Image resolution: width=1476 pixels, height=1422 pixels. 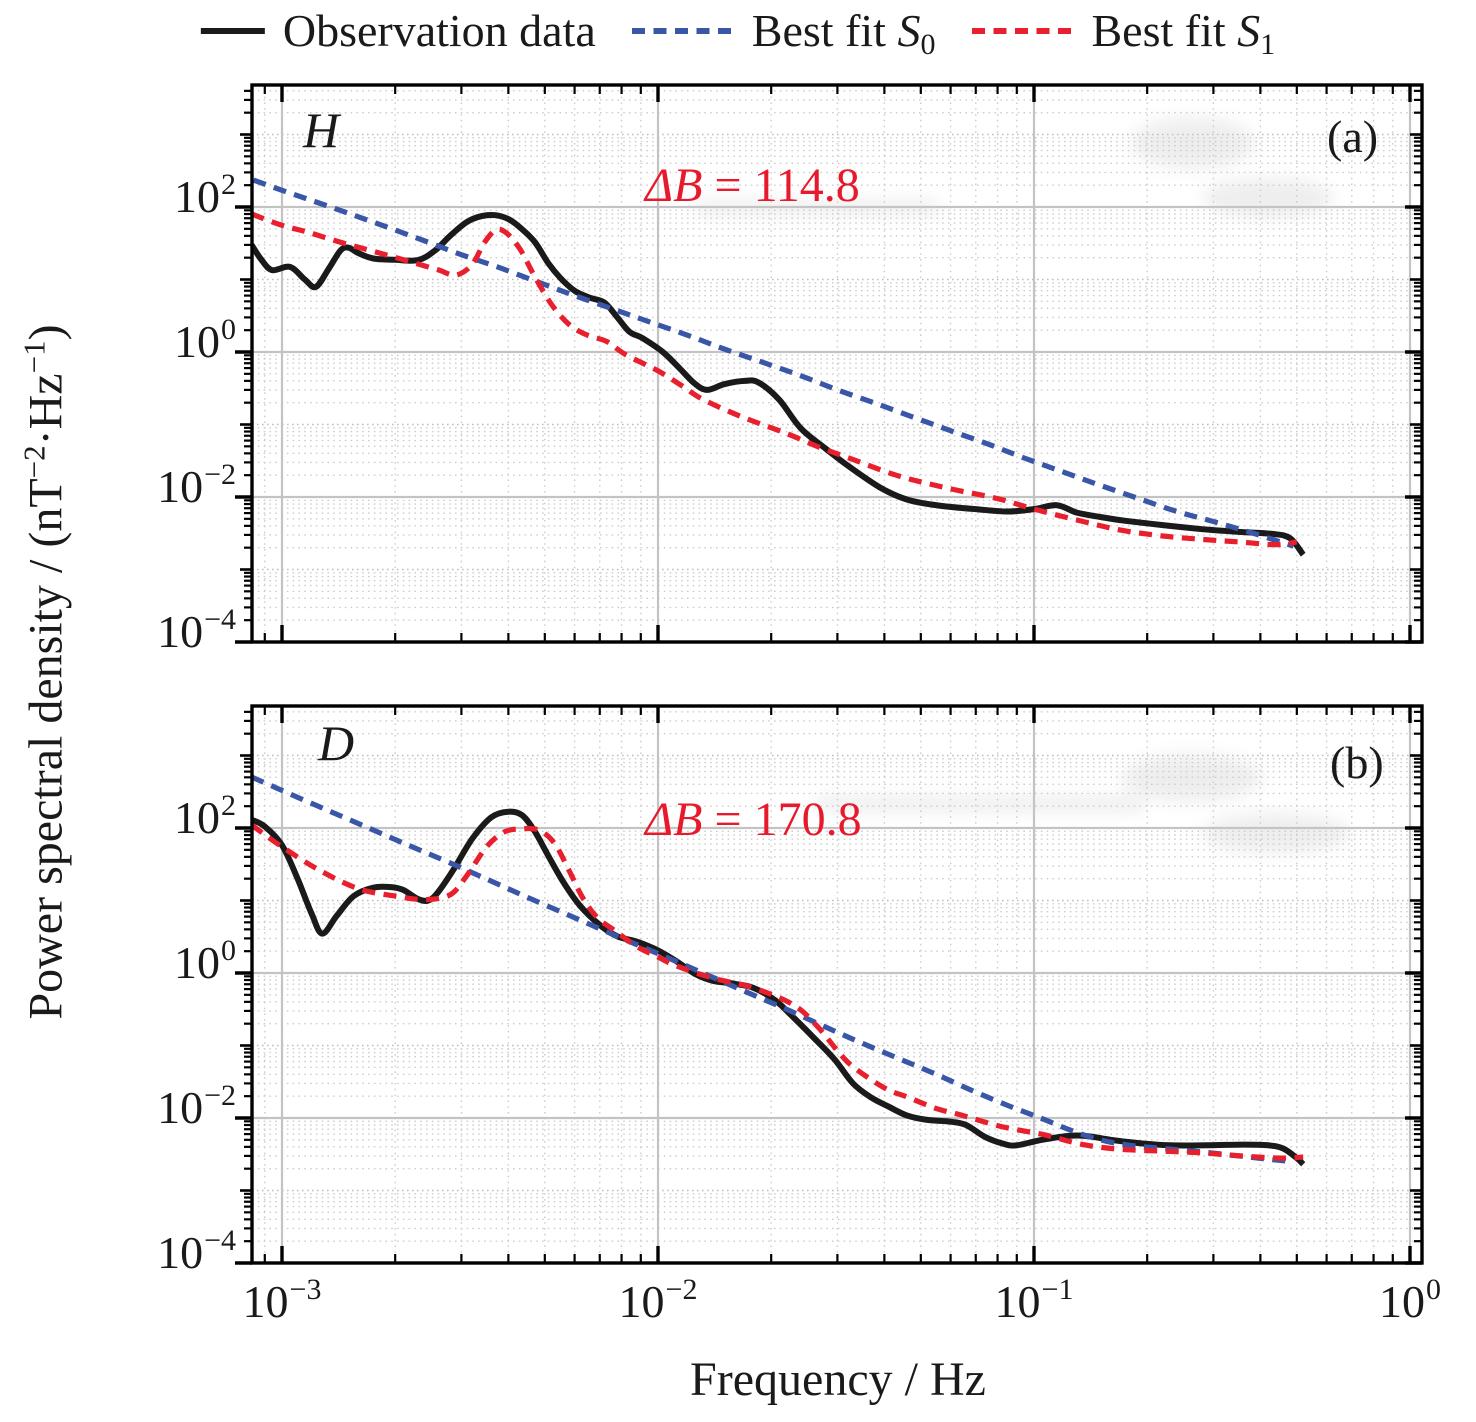 What do you see at coordinates (1082, 803) in the screenshot?
I see `smudge-artifacts-b` at bounding box center [1082, 803].